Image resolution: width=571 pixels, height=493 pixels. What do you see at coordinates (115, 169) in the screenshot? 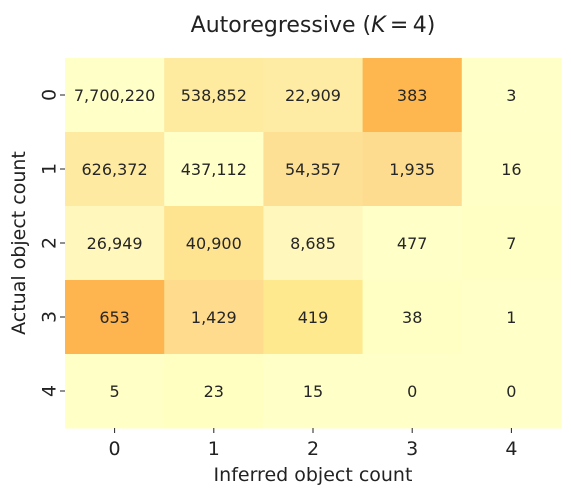
I see `cell-value-label: 626,372` at bounding box center [115, 169].